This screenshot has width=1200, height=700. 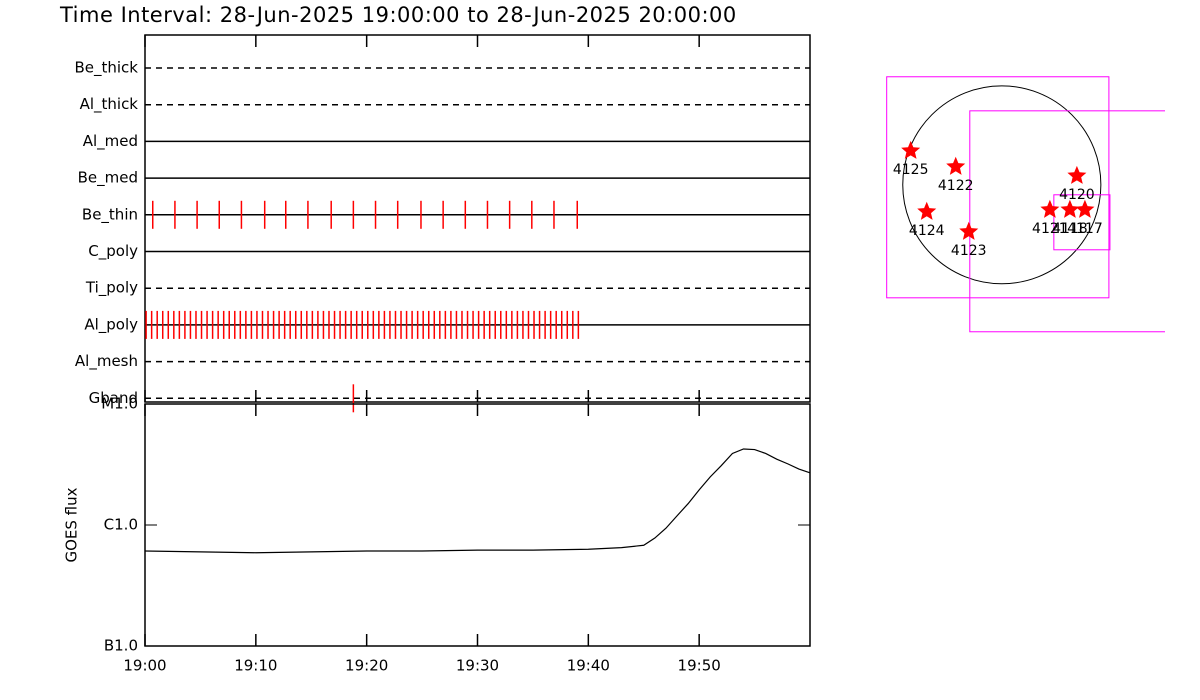 I want to click on x-tick-label: 19:40, so click(x=588, y=666).